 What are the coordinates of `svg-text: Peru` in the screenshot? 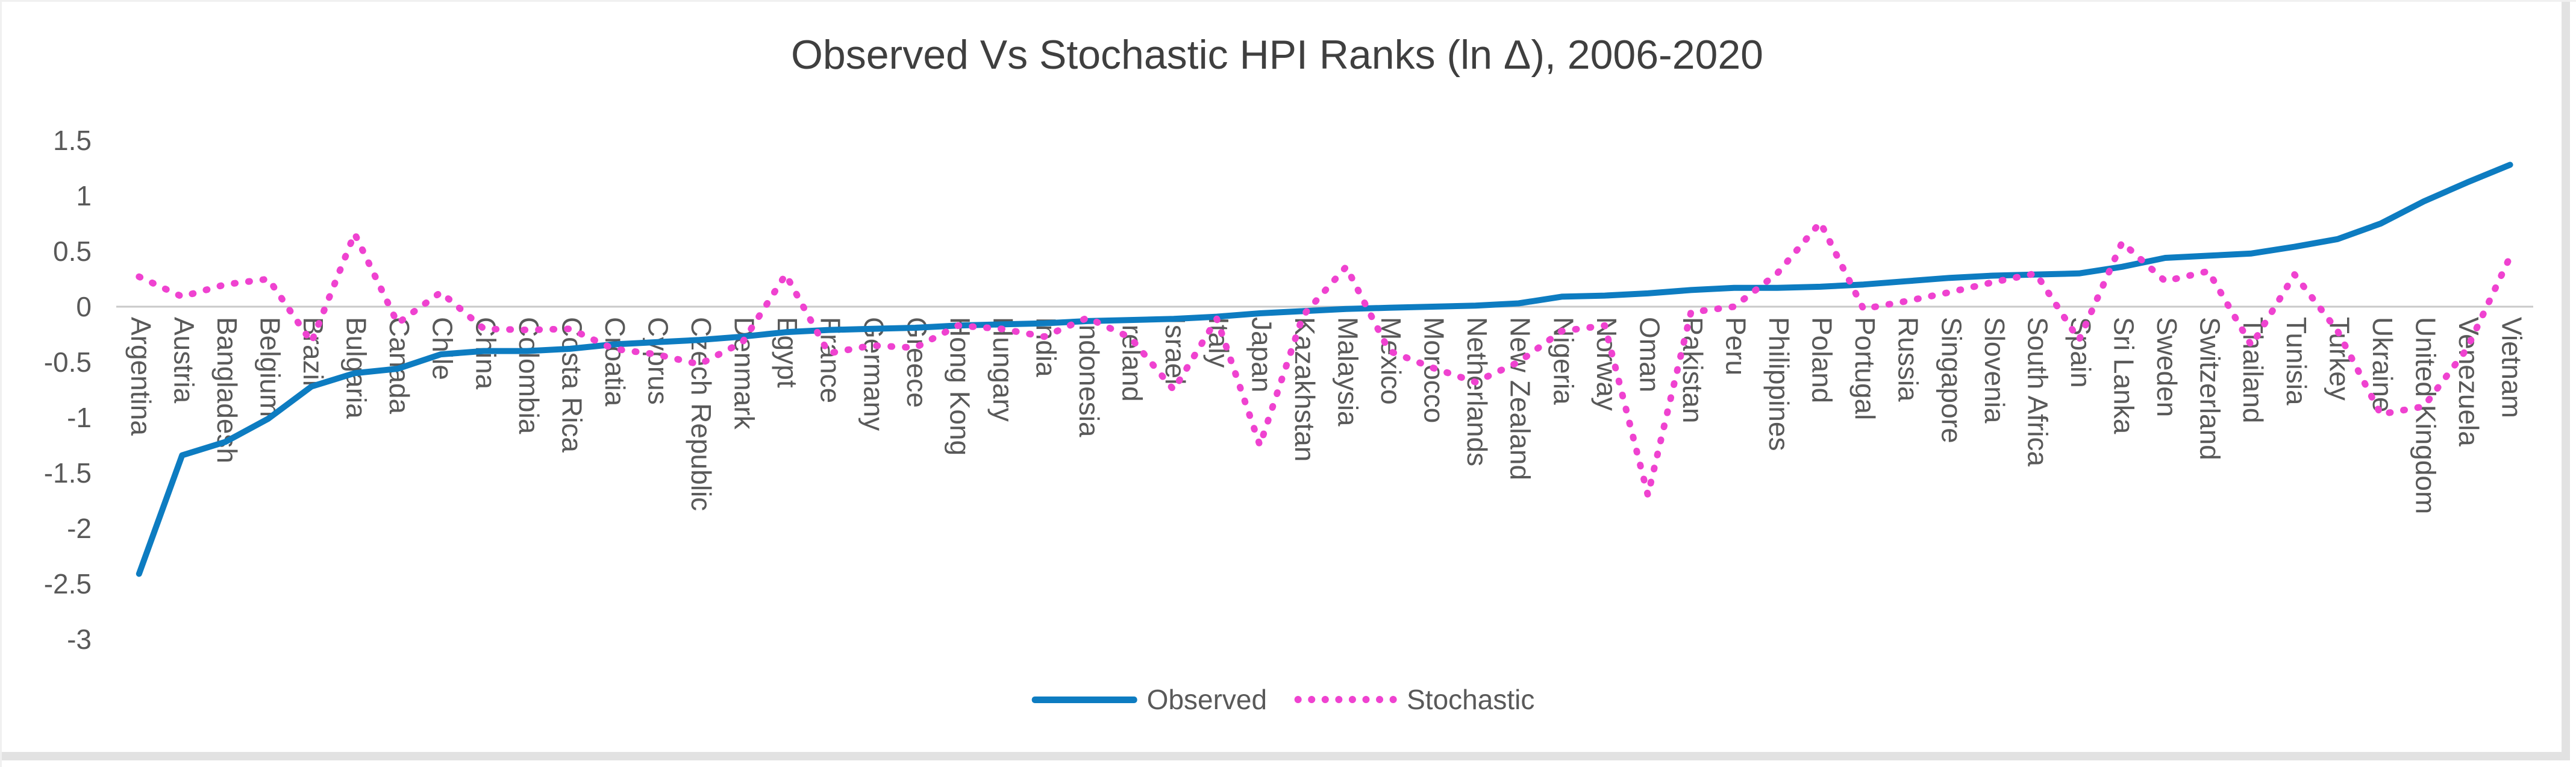 It's located at (1737, 346).